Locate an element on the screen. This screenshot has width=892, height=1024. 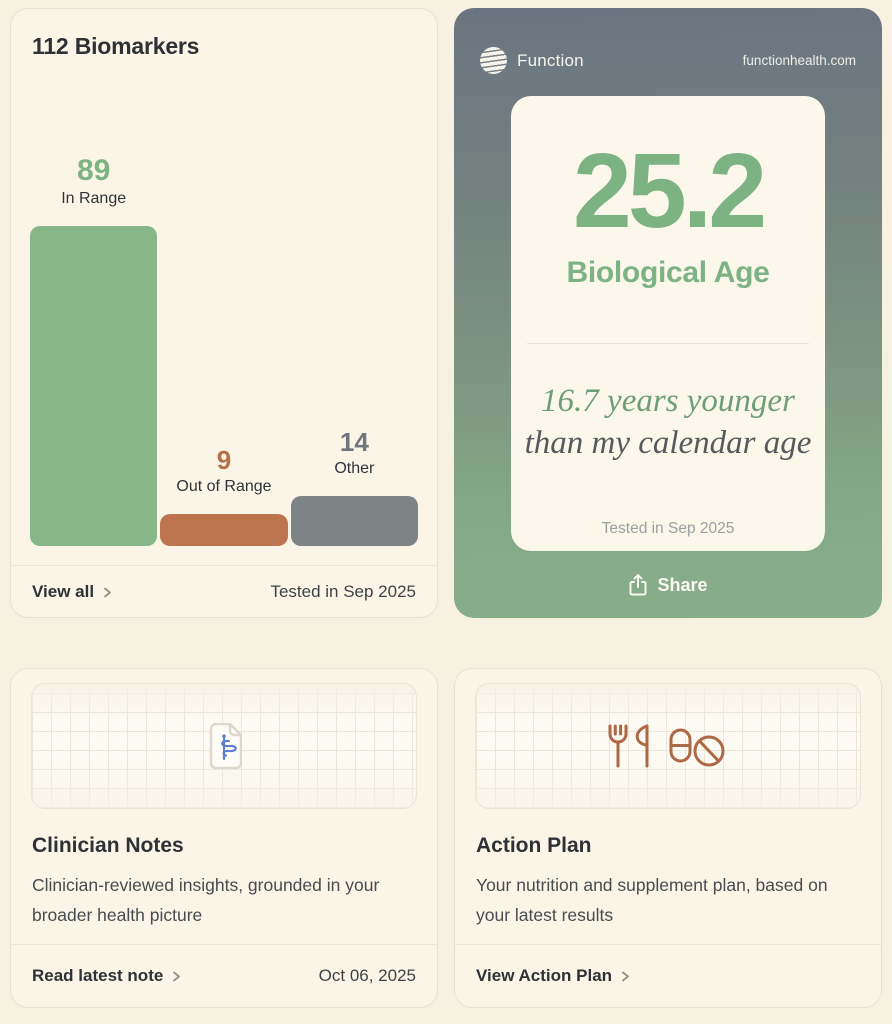
panel-divider is located at coordinates (668, 343).